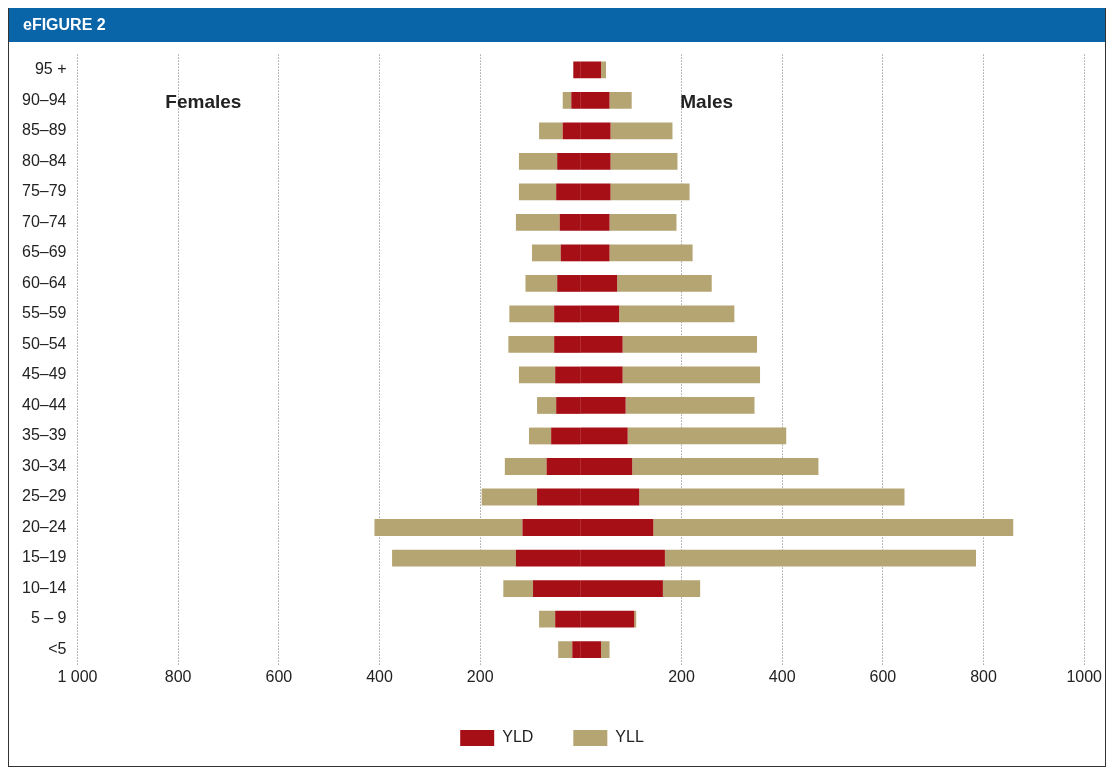 The height and width of the screenshot is (783, 1114). What do you see at coordinates (44, 496) in the screenshot?
I see `y-tick-label: 25–29` at bounding box center [44, 496].